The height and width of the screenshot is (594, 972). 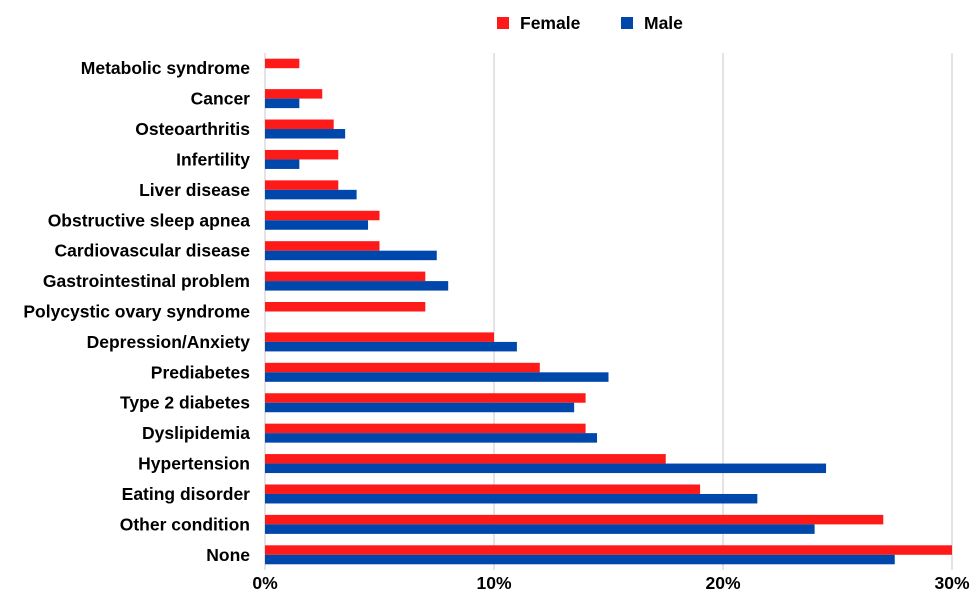 What do you see at coordinates (196, 433) in the screenshot?
I see `category-label: Dyslipidemia` at bounding box center [196, 433].